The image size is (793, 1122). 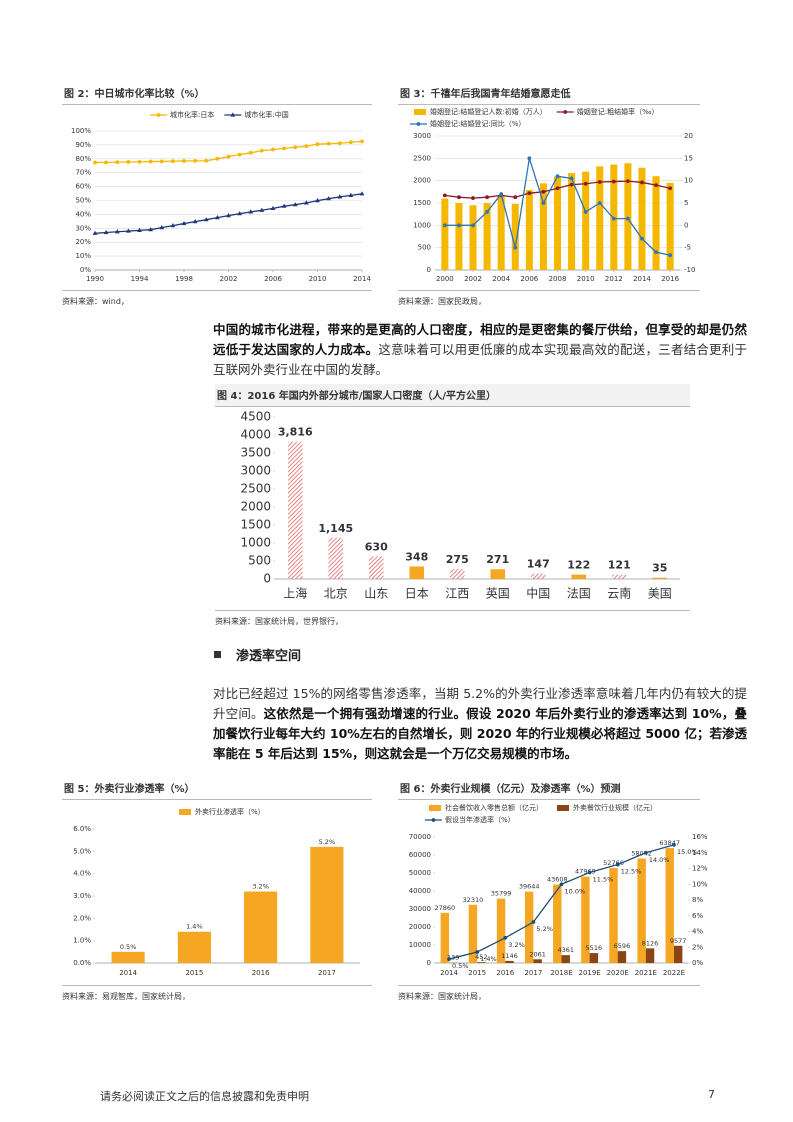 What do you see at coordinates (477, 123) in the screenshot?
I see `legend-label: 婚姻登记:结婚登记:同比（%）` at bounding box center [477, 123].